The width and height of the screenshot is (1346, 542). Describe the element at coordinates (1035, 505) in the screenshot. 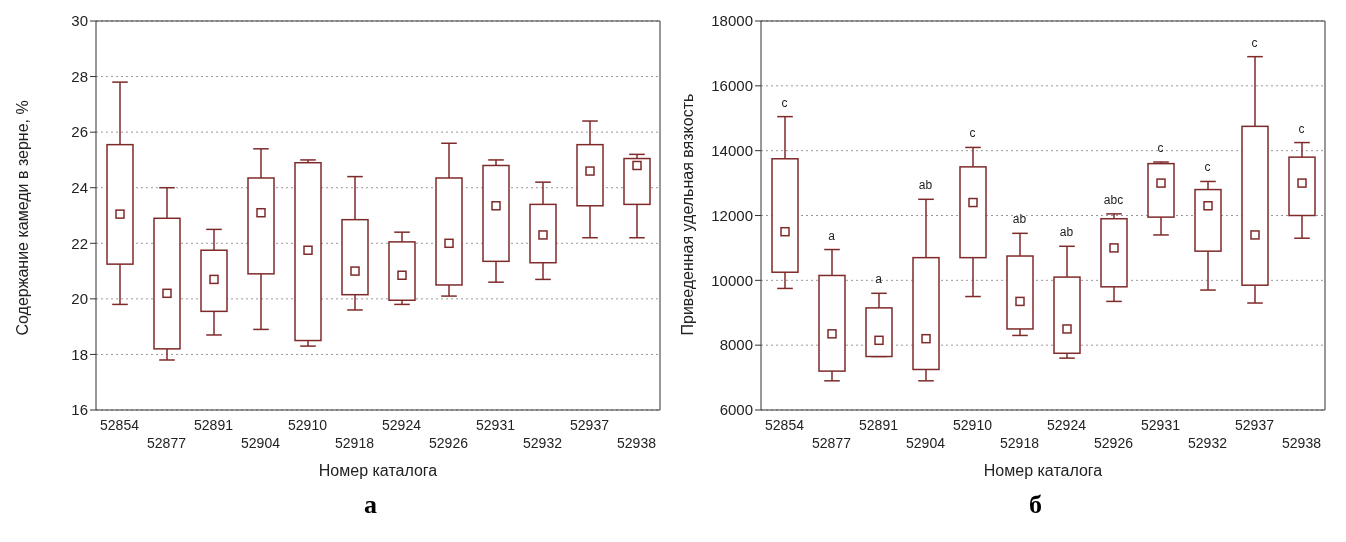

I see `text: б` at that location.